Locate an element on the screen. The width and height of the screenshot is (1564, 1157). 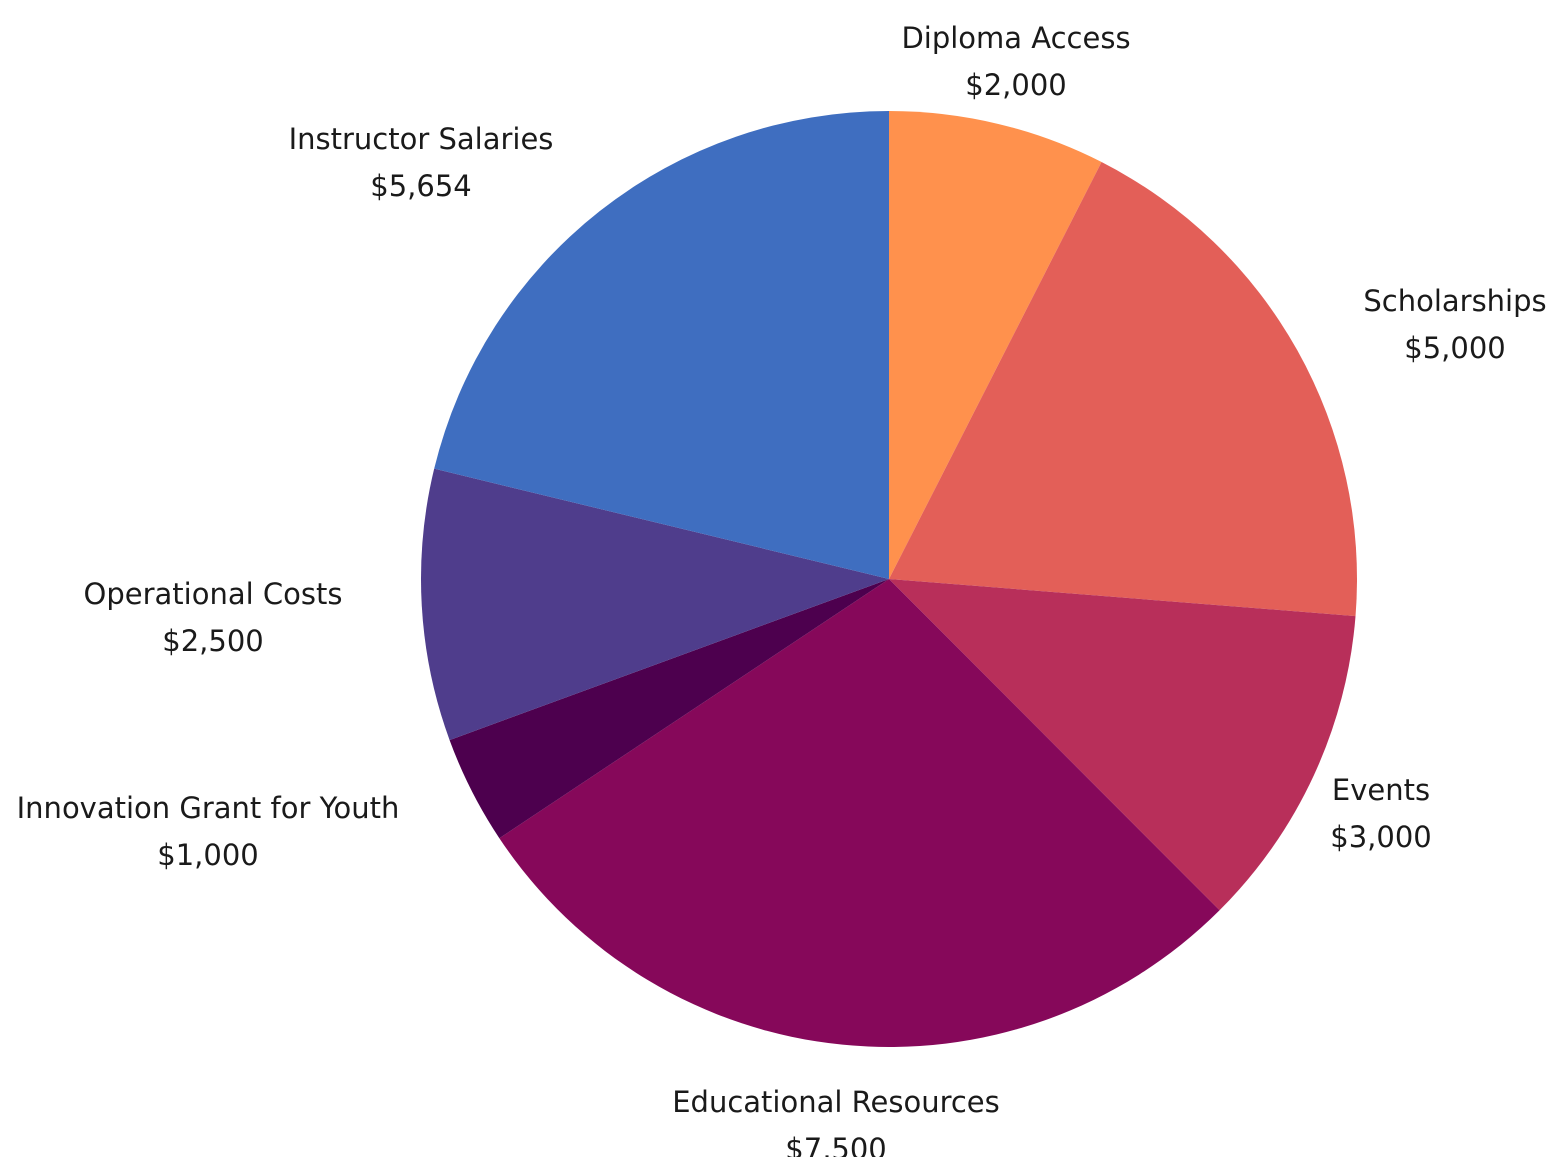
slice-label-events: Events is located at coordinates (1381, 790).